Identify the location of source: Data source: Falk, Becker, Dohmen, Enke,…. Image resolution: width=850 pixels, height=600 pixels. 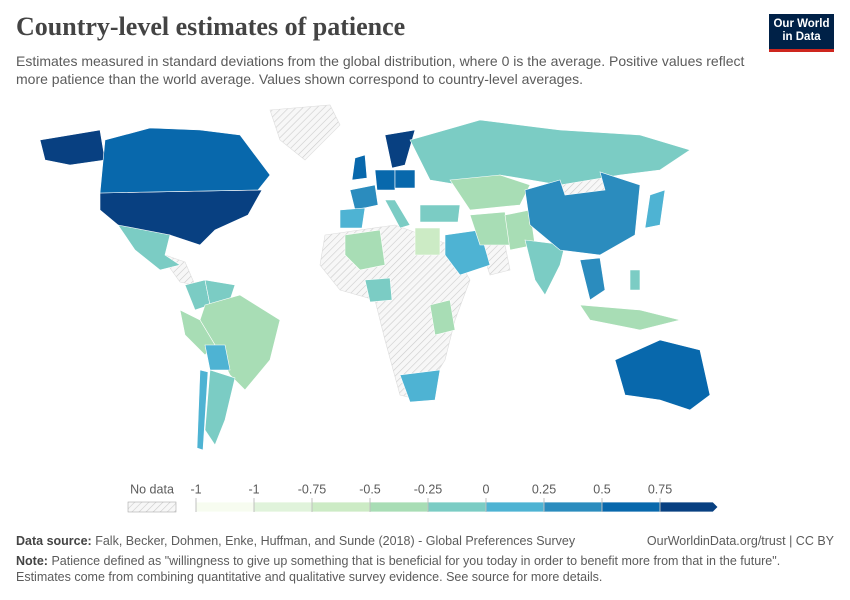
(295, 541).